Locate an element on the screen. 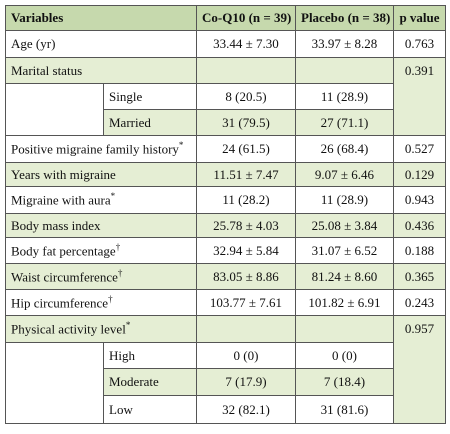  cell: 32 (82.1) is located at coordinates (246, 409).